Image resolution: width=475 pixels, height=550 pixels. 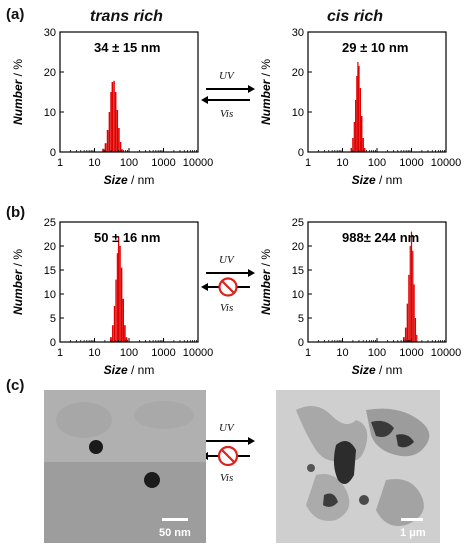 What do you see at coordinates (298, 33) in the screenshot?
I see `y-tick-label: 30` at bounding box center [298, 33].